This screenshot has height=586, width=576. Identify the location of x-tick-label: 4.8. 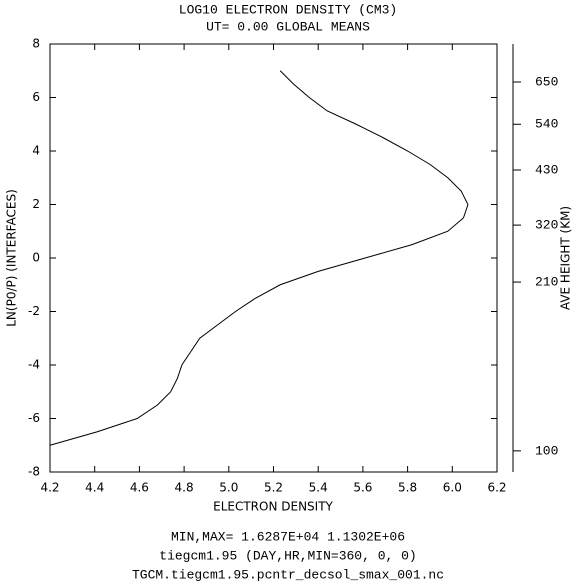
(184, 488).